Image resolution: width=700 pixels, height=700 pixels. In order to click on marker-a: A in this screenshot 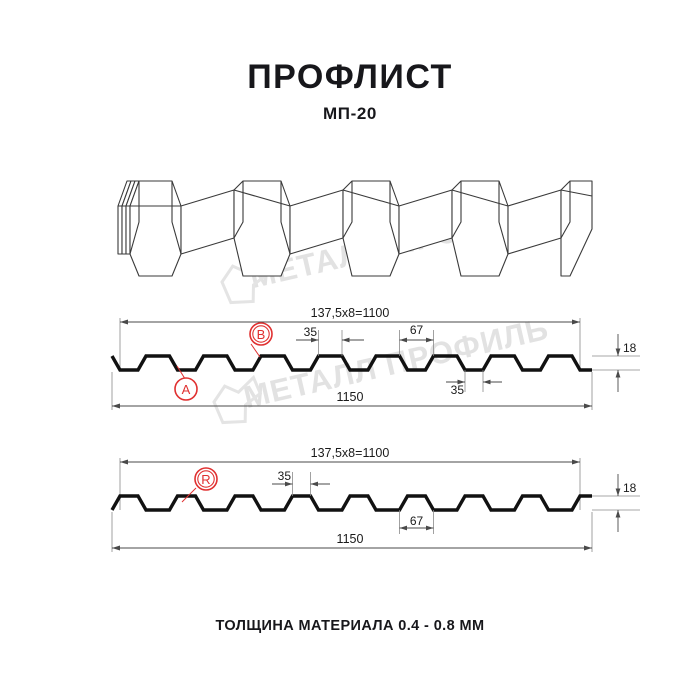, I will do `click(186, 383)`.